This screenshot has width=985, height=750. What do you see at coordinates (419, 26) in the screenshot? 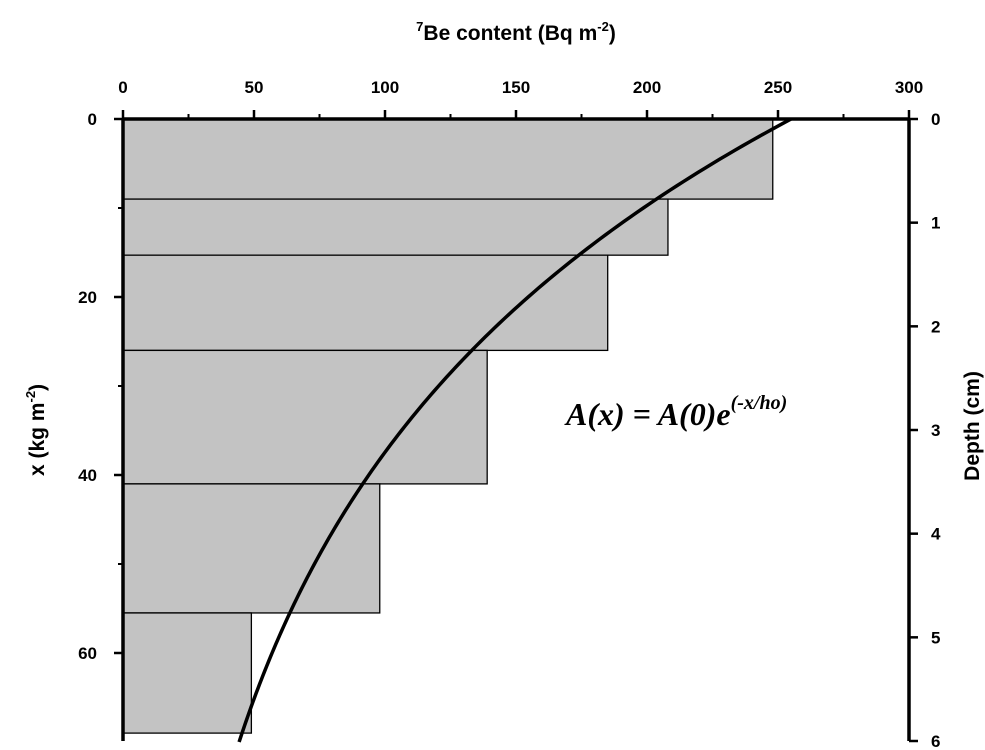
I see `top-axis-title-pre-sup: 7` at bounding box center [419, 26].